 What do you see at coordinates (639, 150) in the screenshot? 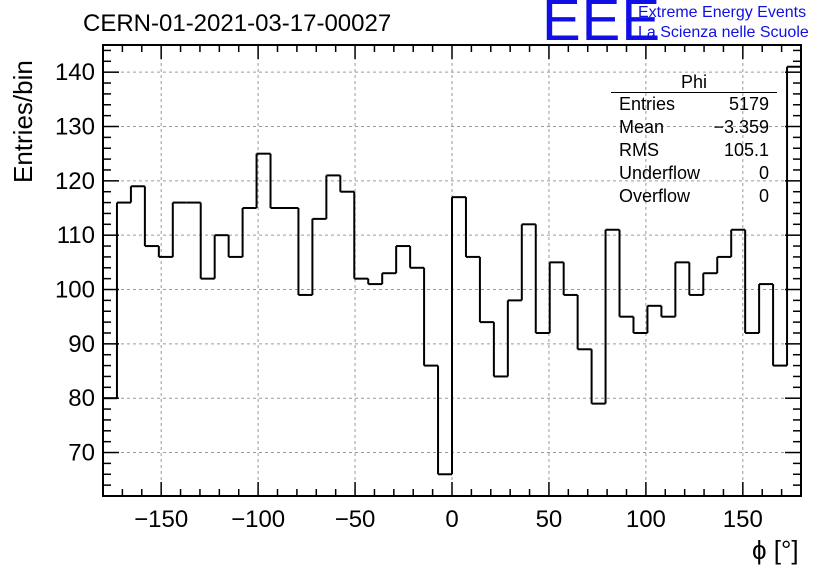
I see `stats-key: RMS` at bounding box center [639, 150].